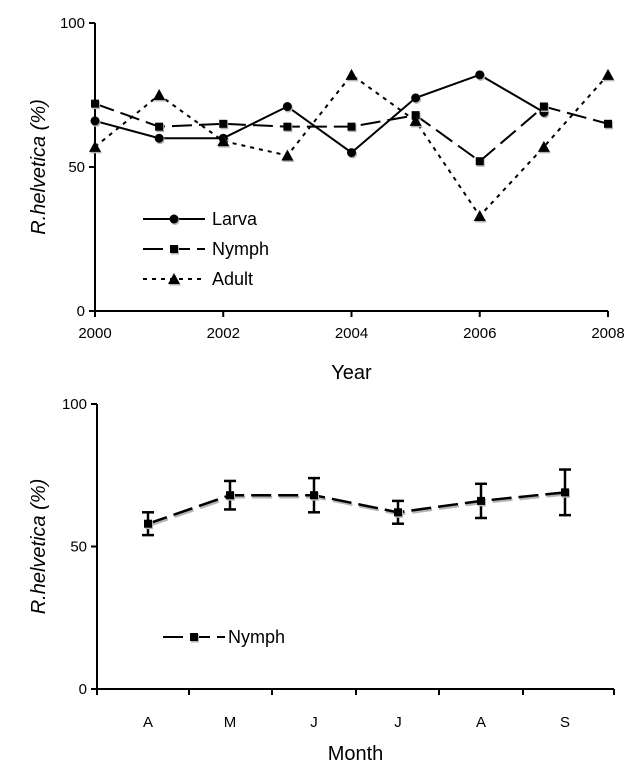  I want to click on series-line-larva, so click(319, 113).